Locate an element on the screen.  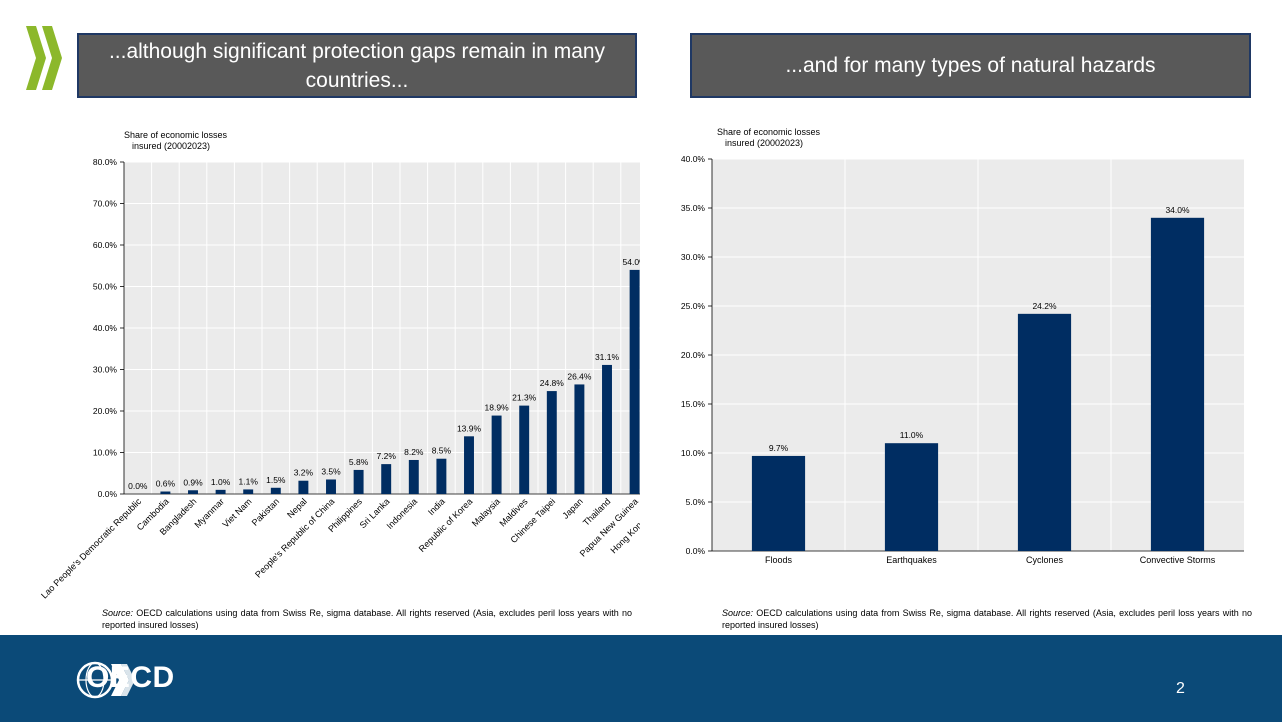
oecd-globe-logo is located at coordinates (105, 680).